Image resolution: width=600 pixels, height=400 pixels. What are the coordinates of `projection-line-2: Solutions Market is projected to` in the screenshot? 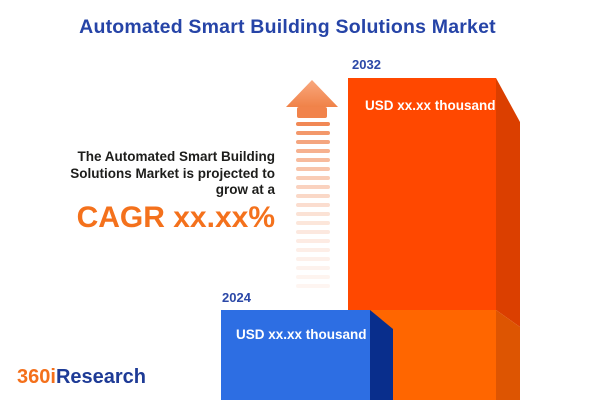 It's located at (172, 173).